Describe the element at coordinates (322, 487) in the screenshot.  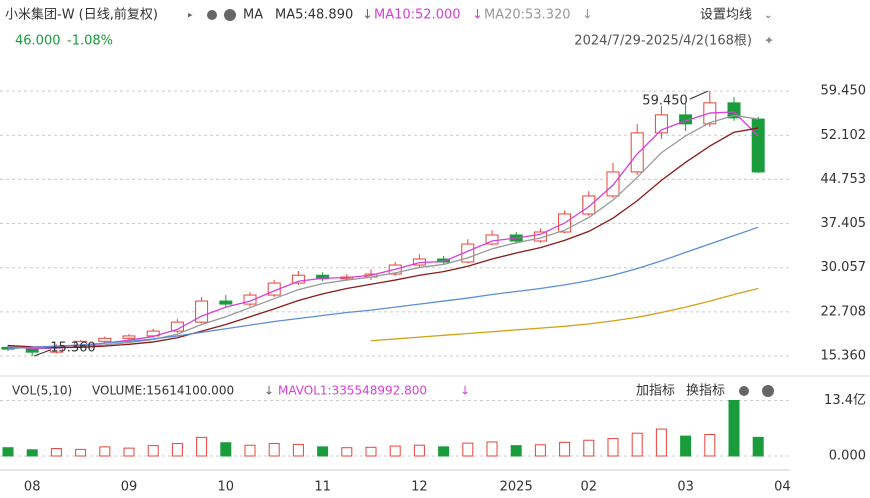
I see `x-tick-label: 11` at that location.